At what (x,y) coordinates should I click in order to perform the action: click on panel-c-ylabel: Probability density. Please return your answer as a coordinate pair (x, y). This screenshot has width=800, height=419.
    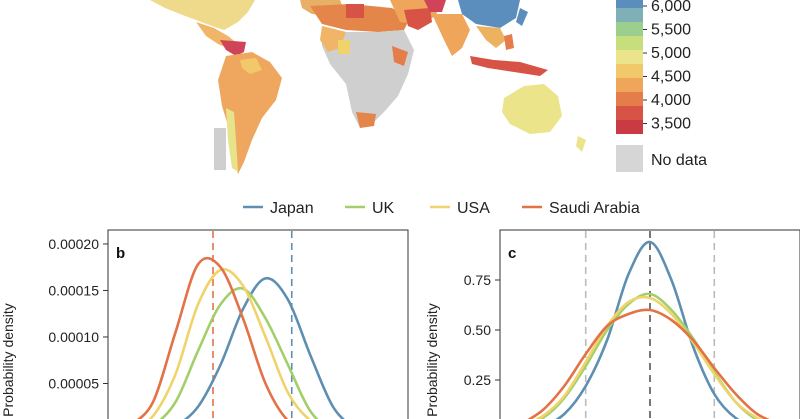
    Looking at the image, I should click on (432, 360).